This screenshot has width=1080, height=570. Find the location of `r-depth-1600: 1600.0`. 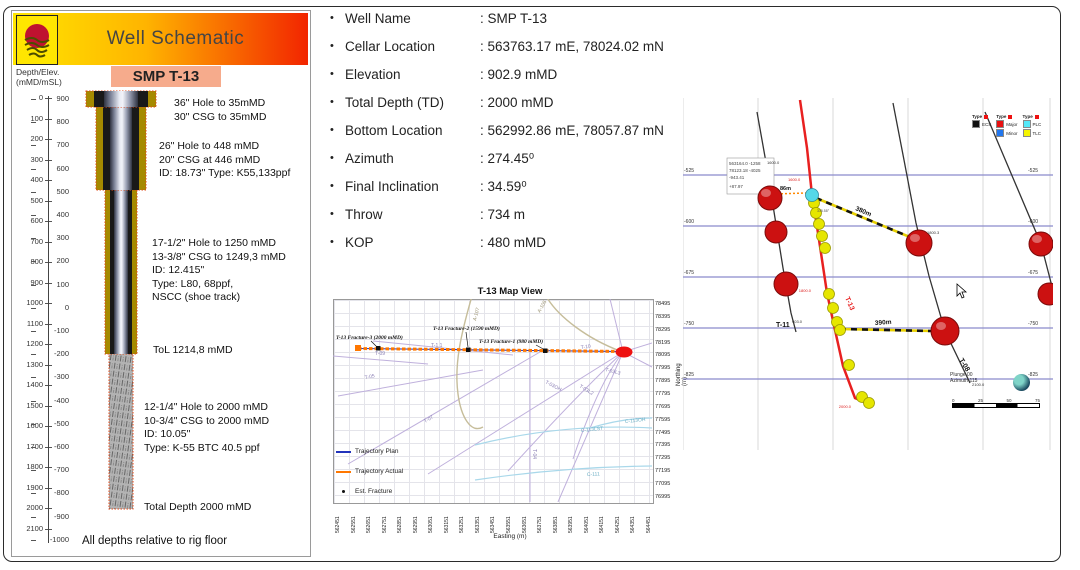

r-depth-1600: 1600.0 is located at coordinates (794, 179).